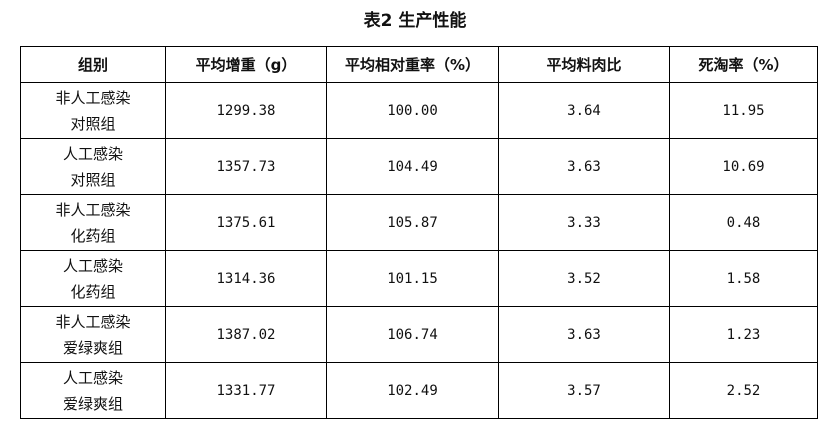  I want to click on column-header: 平均增重（g）, so click(246, 64).